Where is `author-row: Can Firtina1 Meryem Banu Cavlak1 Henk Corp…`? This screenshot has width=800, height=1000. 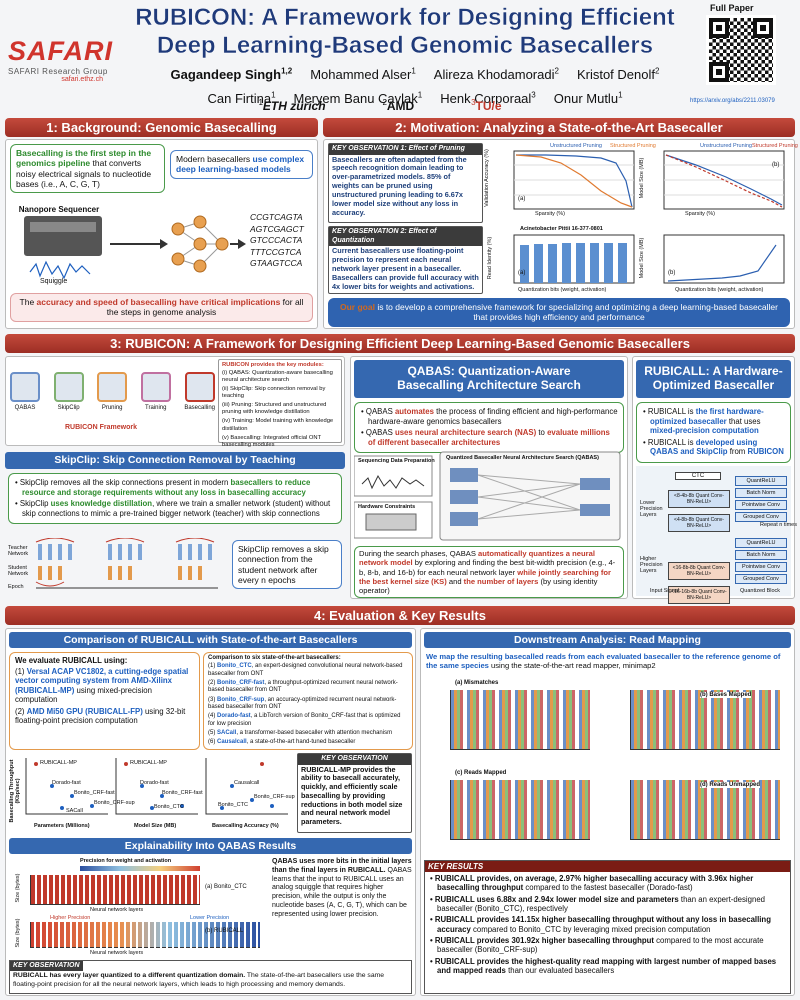 author-row: Can Firtina1 Meryem Banu Cavlak1 Henk Corp… is located at coordinates (415, 96).